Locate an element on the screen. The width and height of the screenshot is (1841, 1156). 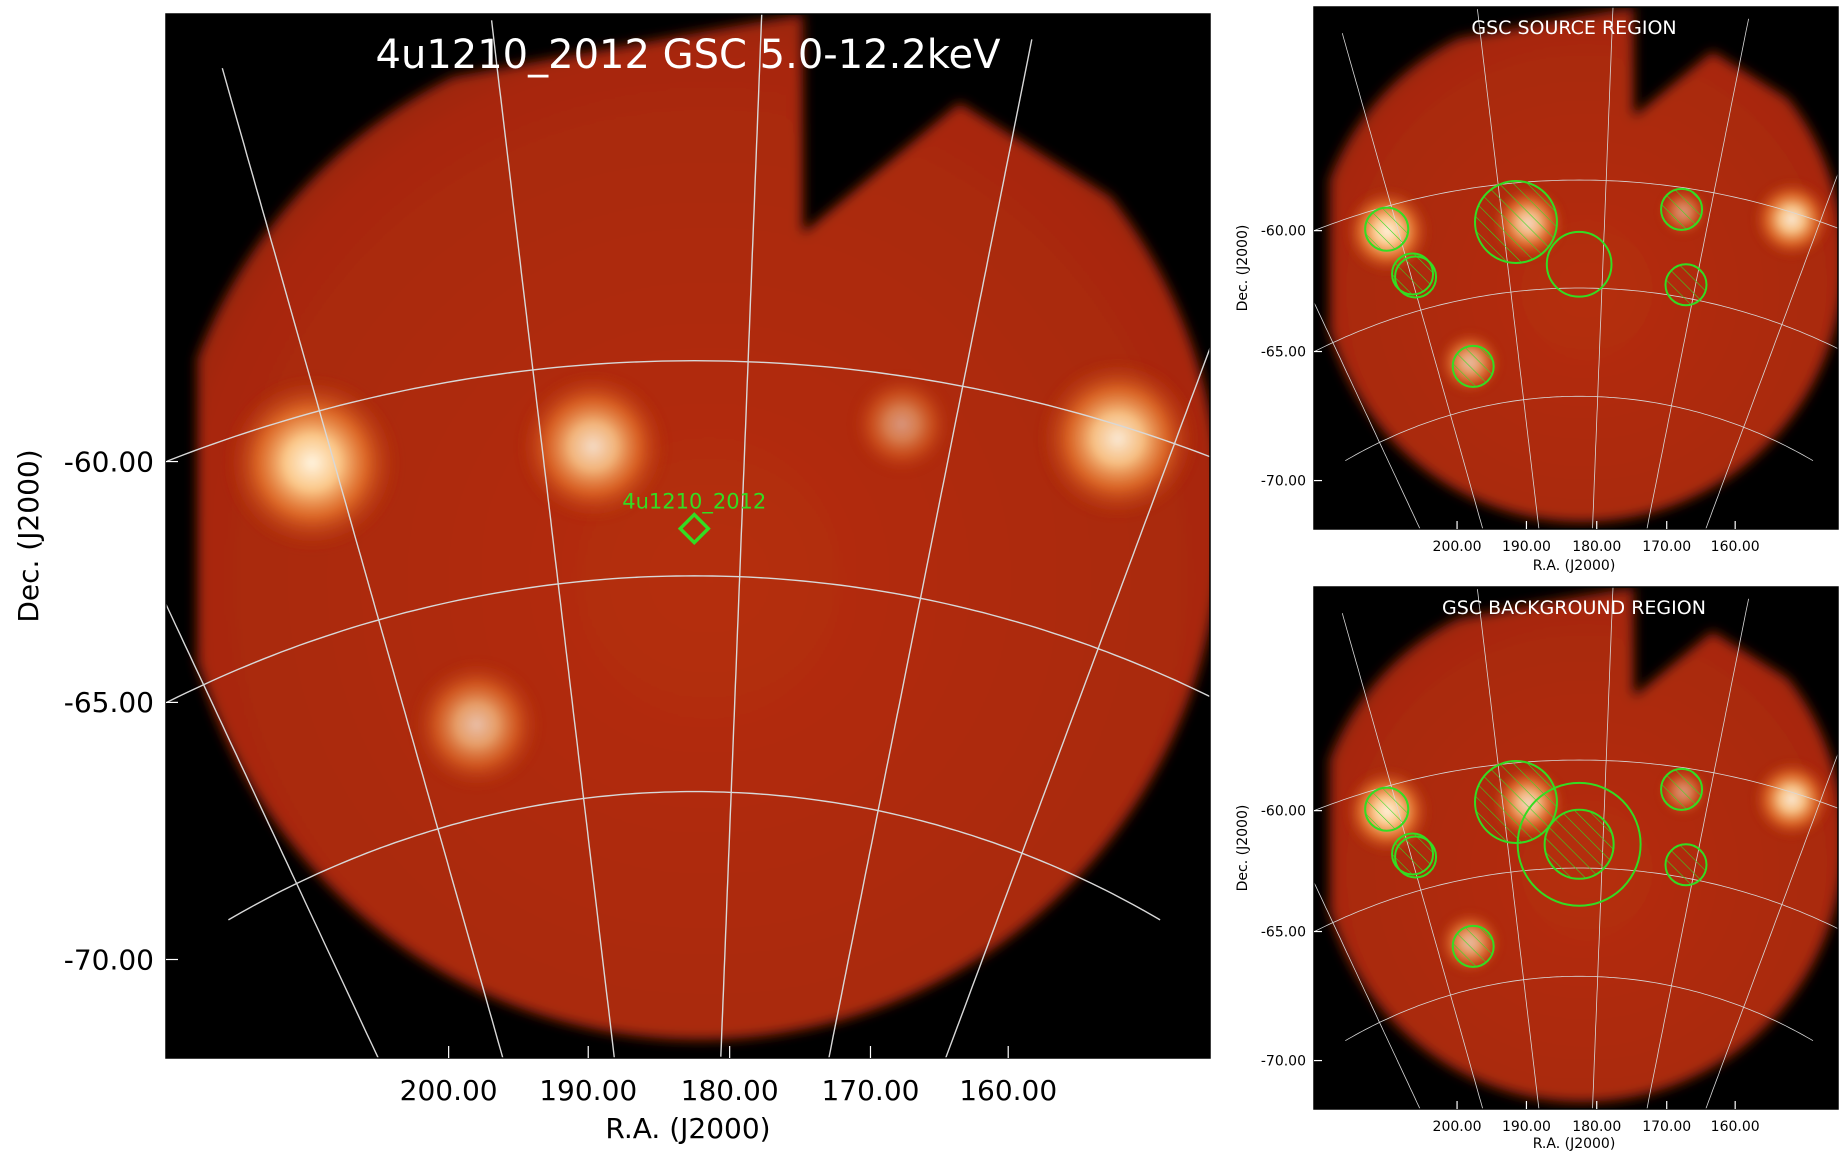
background-panel-title: GSC BACKGROUND REGION is located at coordinates (1574, 608).